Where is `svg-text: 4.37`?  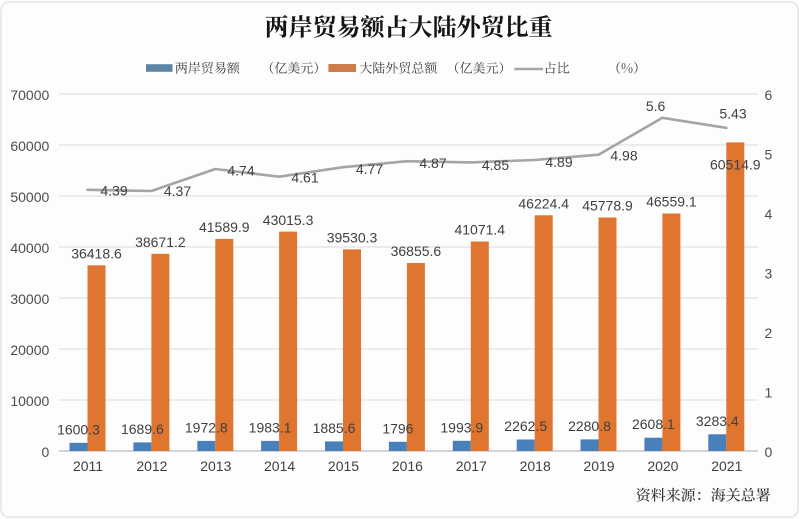
svg-text: 4.37 is located at coordinates (177, 191).